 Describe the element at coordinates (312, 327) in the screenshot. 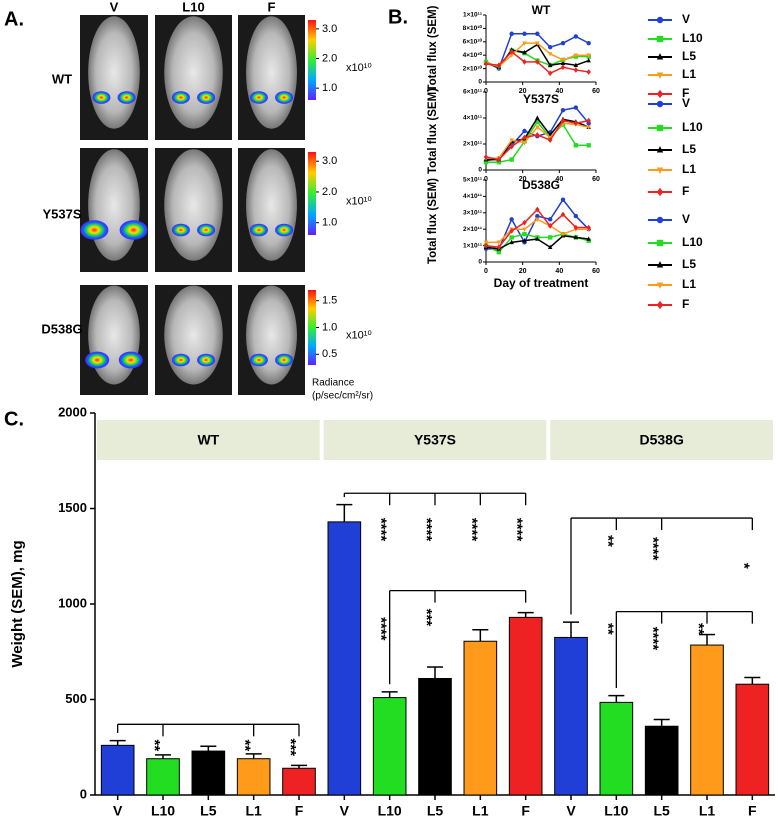

I see `colorbar` at that location.